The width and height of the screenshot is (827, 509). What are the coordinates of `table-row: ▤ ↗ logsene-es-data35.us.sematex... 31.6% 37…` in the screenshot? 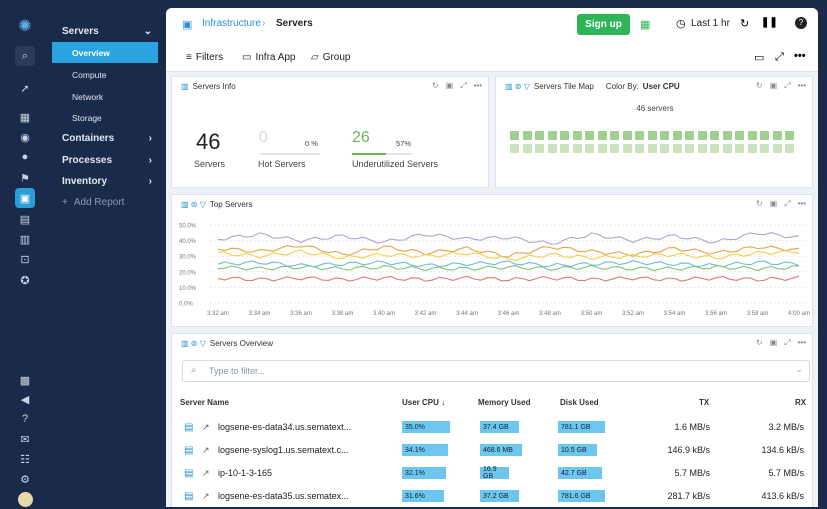 It's located at (495, 497).